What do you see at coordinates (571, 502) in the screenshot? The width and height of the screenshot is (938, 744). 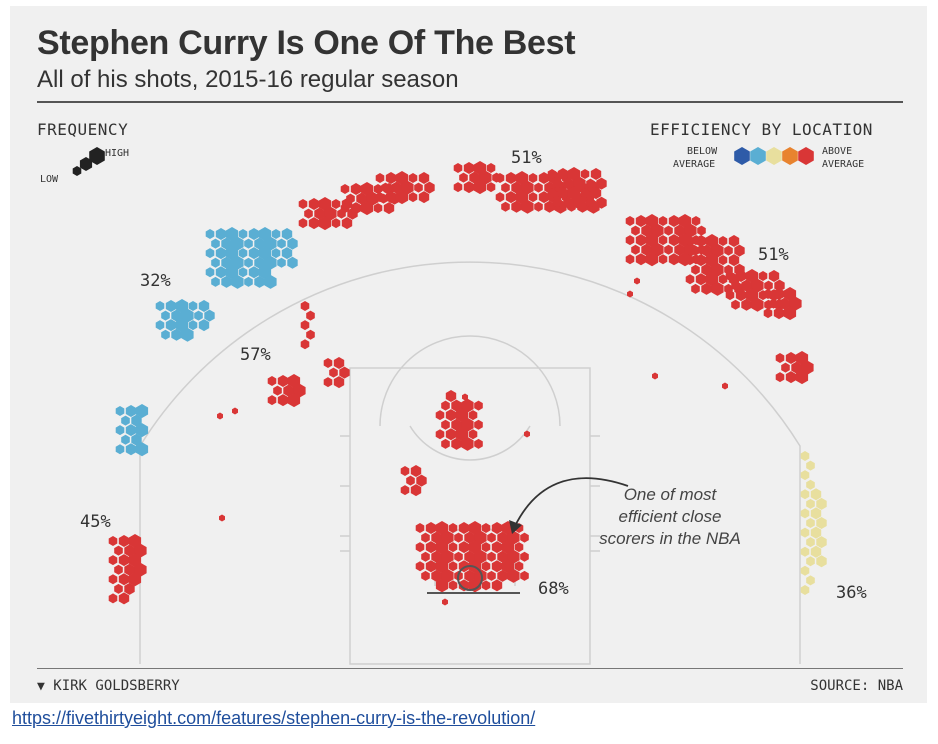 I see `annotation-arrow` at bounding box center [571, 502].